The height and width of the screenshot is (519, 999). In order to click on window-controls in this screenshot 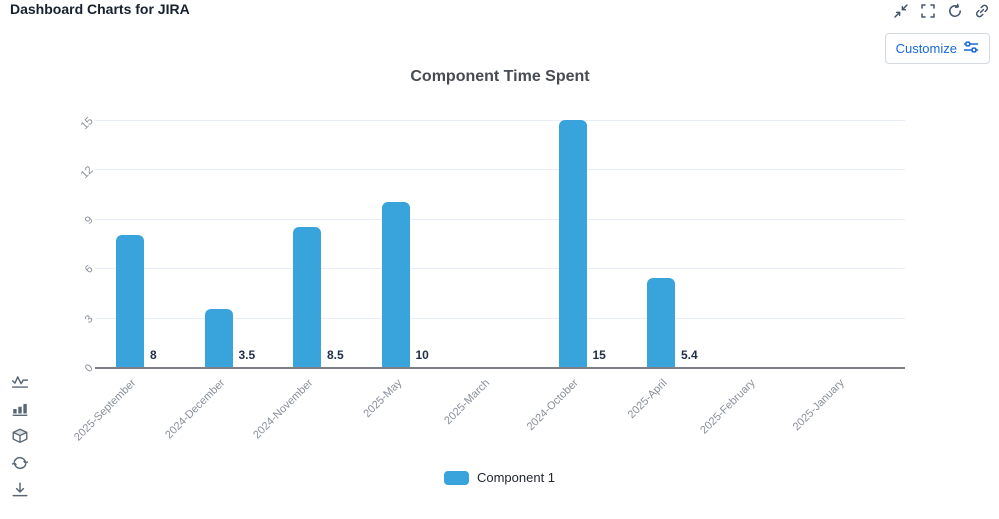, I will do `click(941, 11)`.